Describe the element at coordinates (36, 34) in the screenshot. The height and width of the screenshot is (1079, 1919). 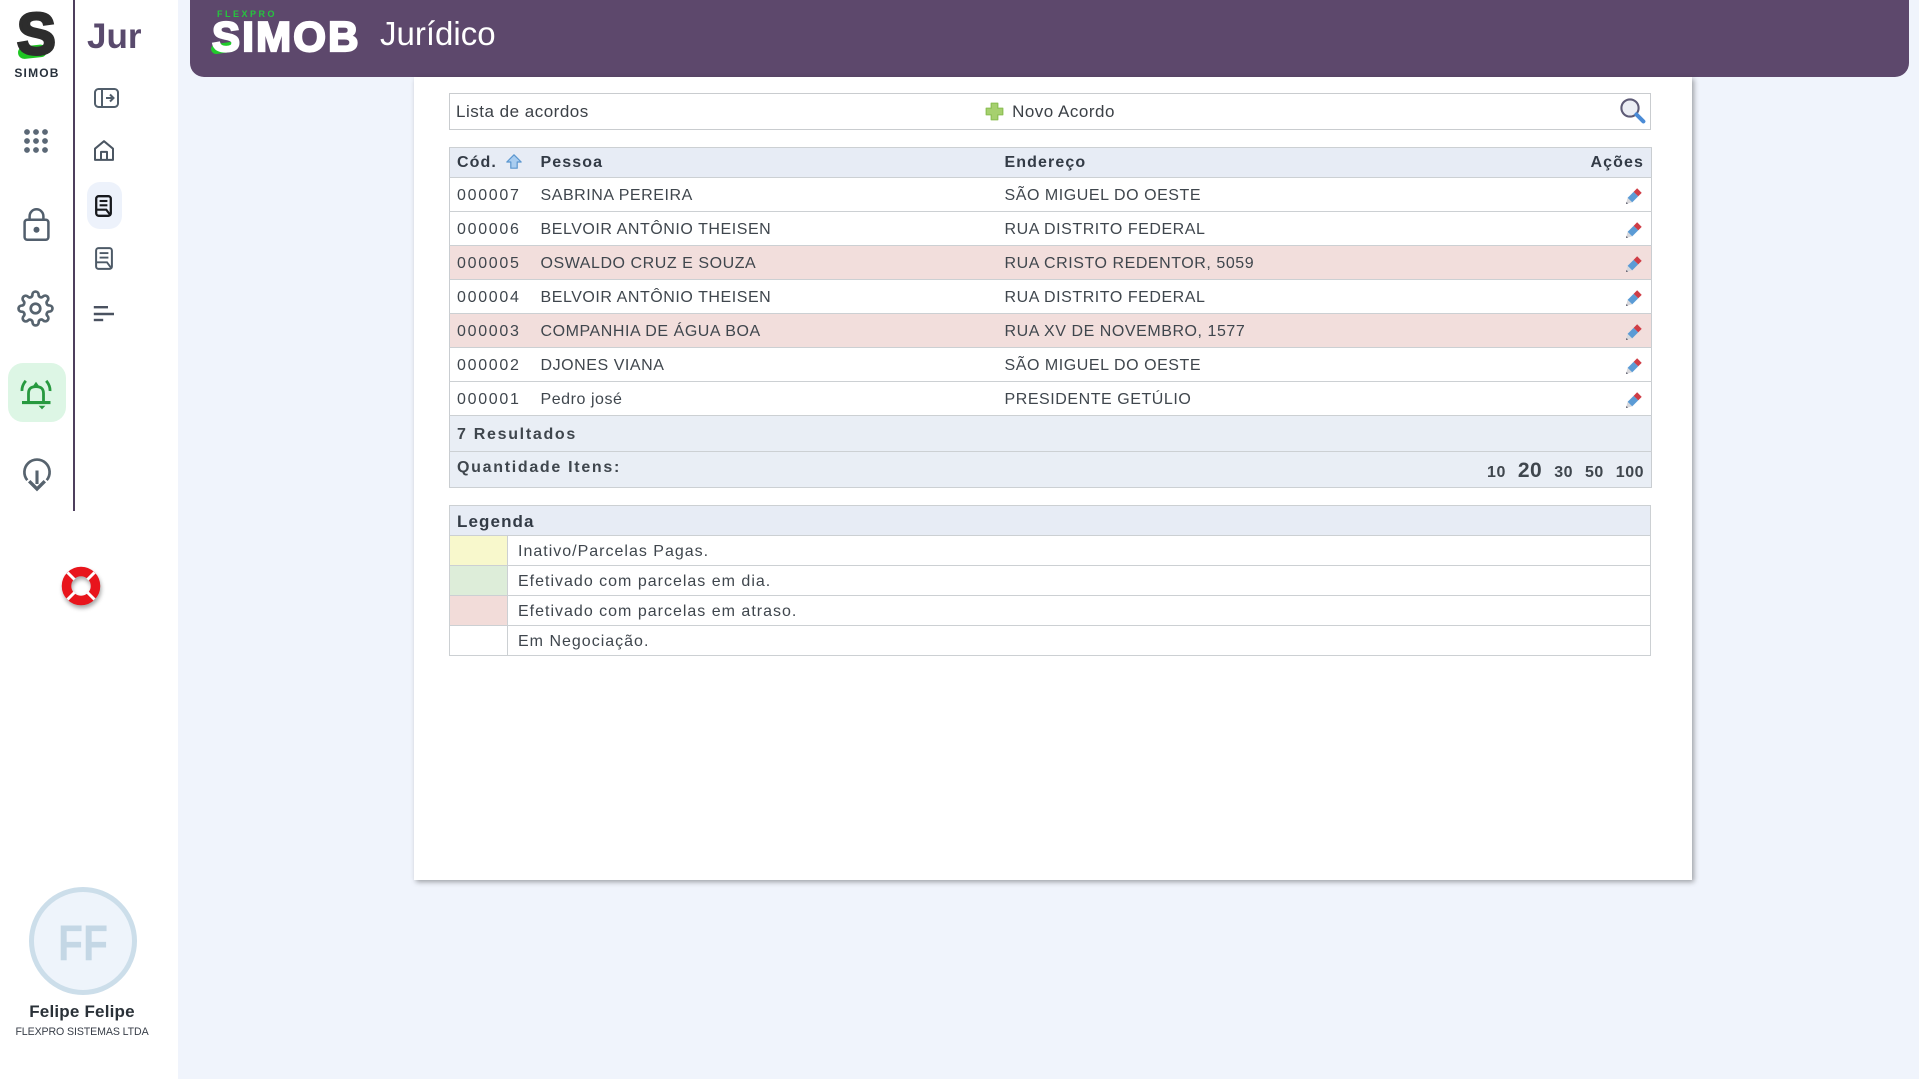
I see `svg-text: S` at that location.